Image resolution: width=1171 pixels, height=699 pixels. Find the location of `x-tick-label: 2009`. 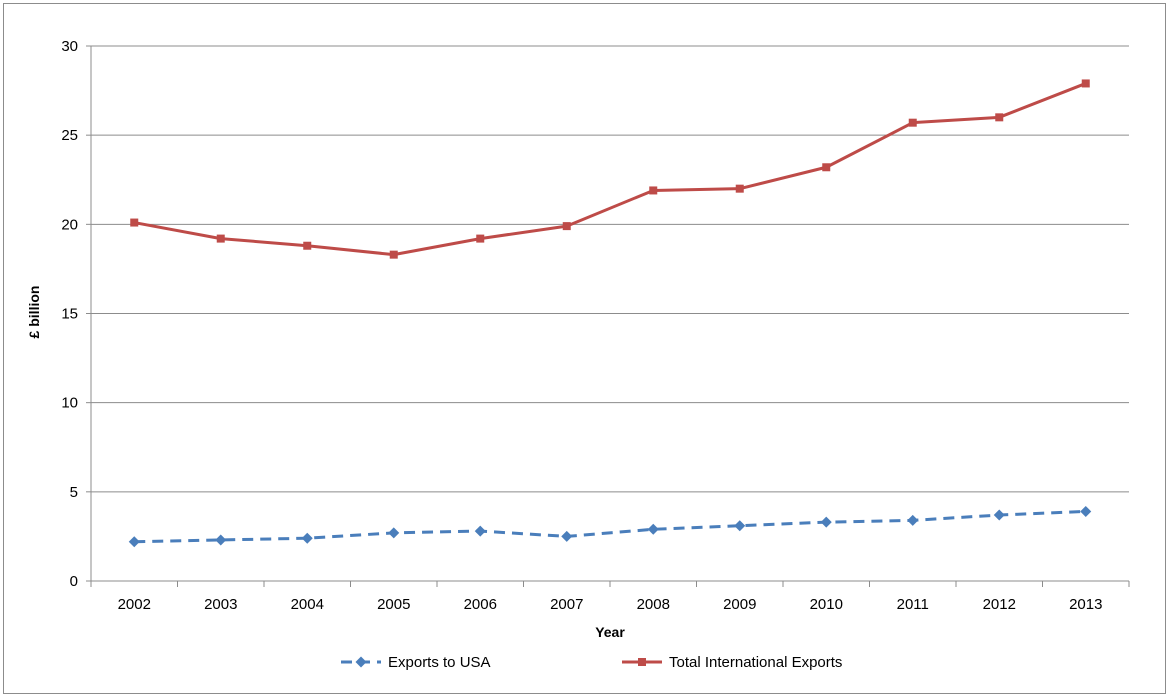

x-tick-label: 2009 is located at coordinates (739, 604).